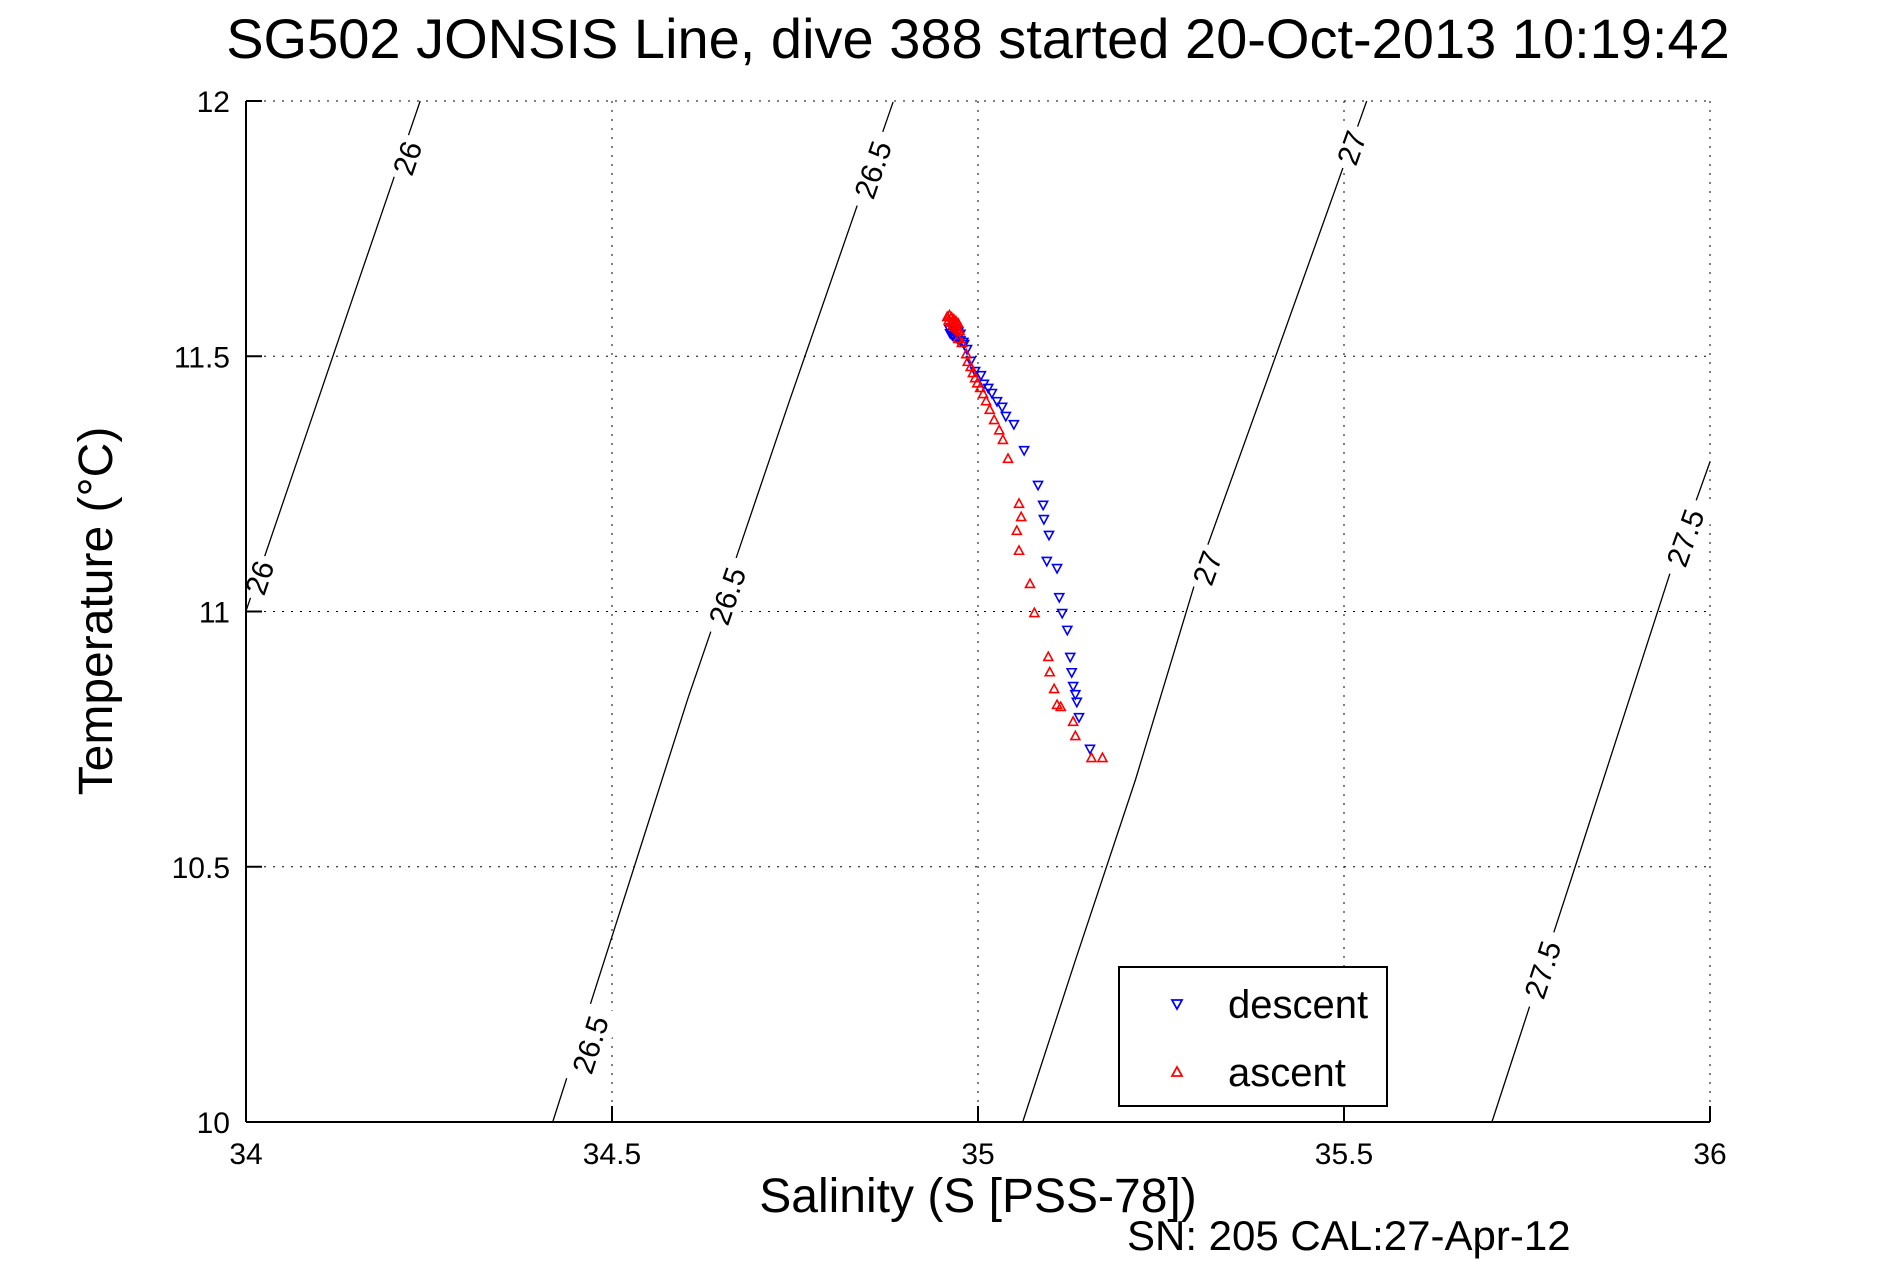  I want to click on x-axis-label: Salinity (S [PSS-78]), so click(977, 1196).